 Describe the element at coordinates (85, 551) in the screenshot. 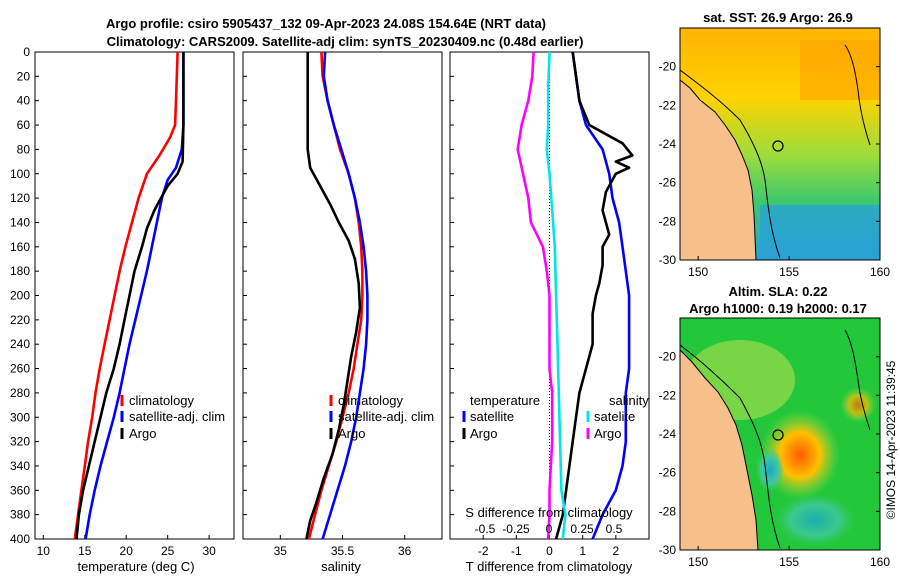

I see `x-tick-label: 15` at that location.